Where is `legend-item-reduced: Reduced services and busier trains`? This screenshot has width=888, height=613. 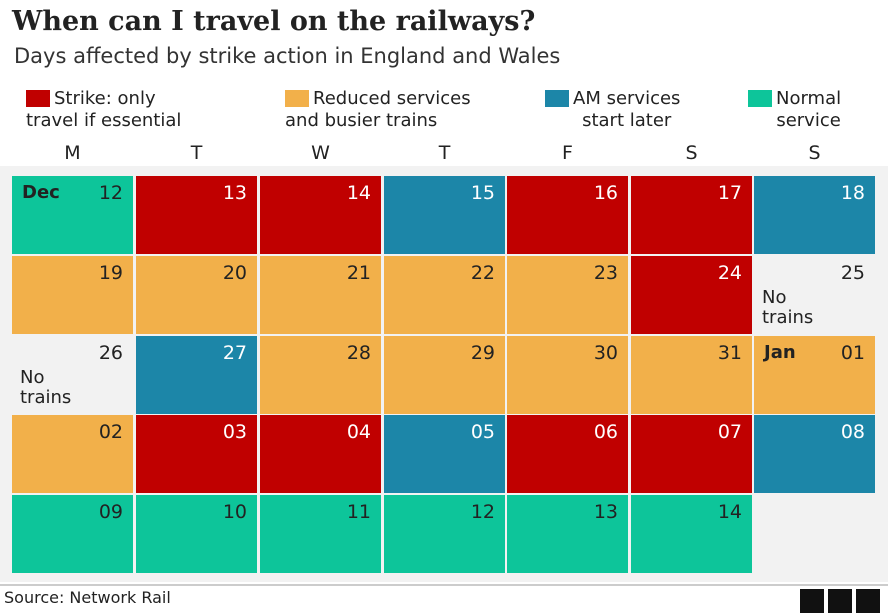
legend-item-reduced: Reduced services and busier trains is located at coordinates (378, 110).